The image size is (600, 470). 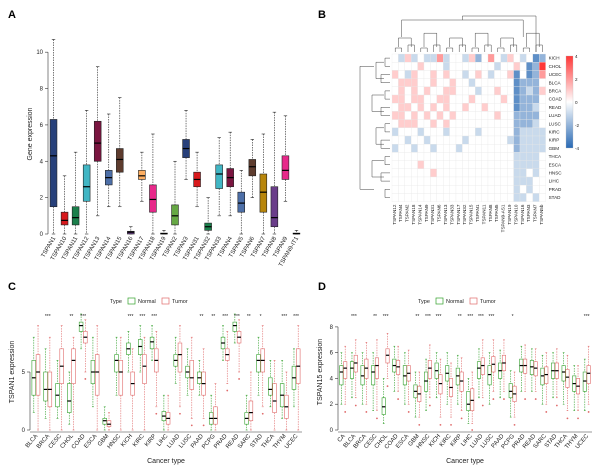 What do you see at coordinates (563, 373) in the screenshot?
I see `panel-d-normal-THCA-box` at bounding box center [563, 373].